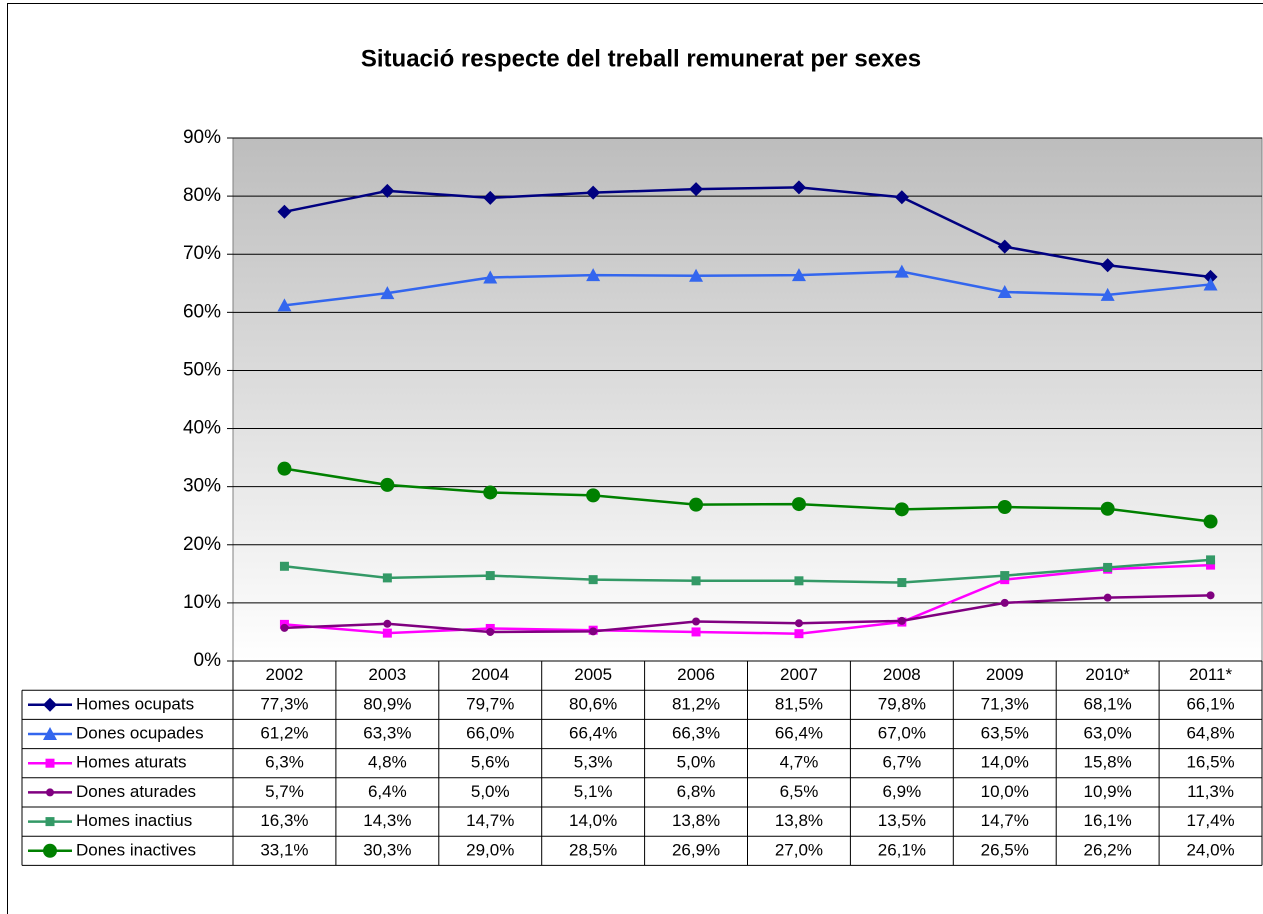  I want to click on table-value: 66,4%, so click(593, 732).